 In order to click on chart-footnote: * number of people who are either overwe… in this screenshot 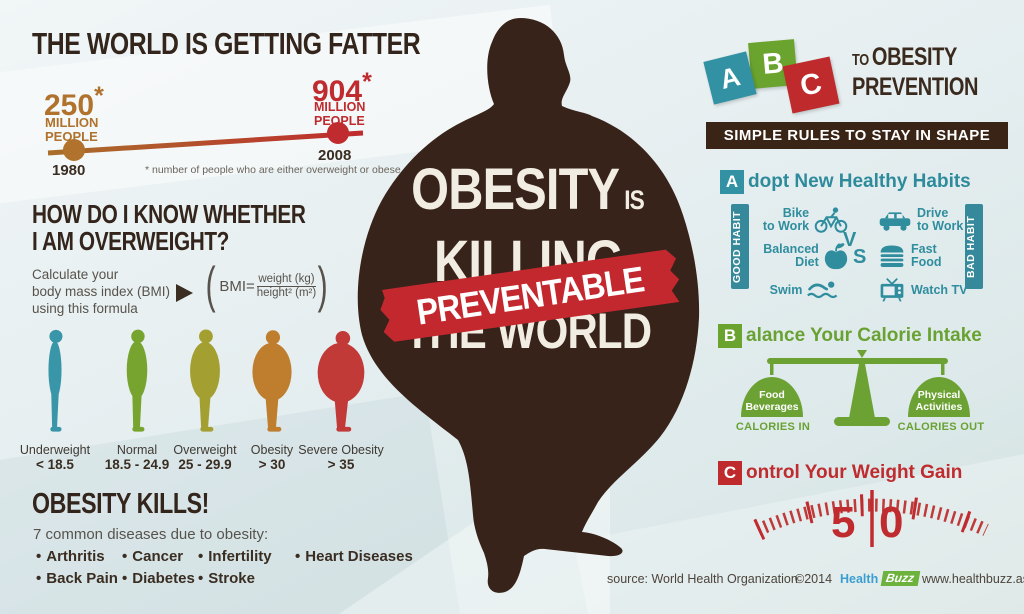, I will do `click(273, 170)`.